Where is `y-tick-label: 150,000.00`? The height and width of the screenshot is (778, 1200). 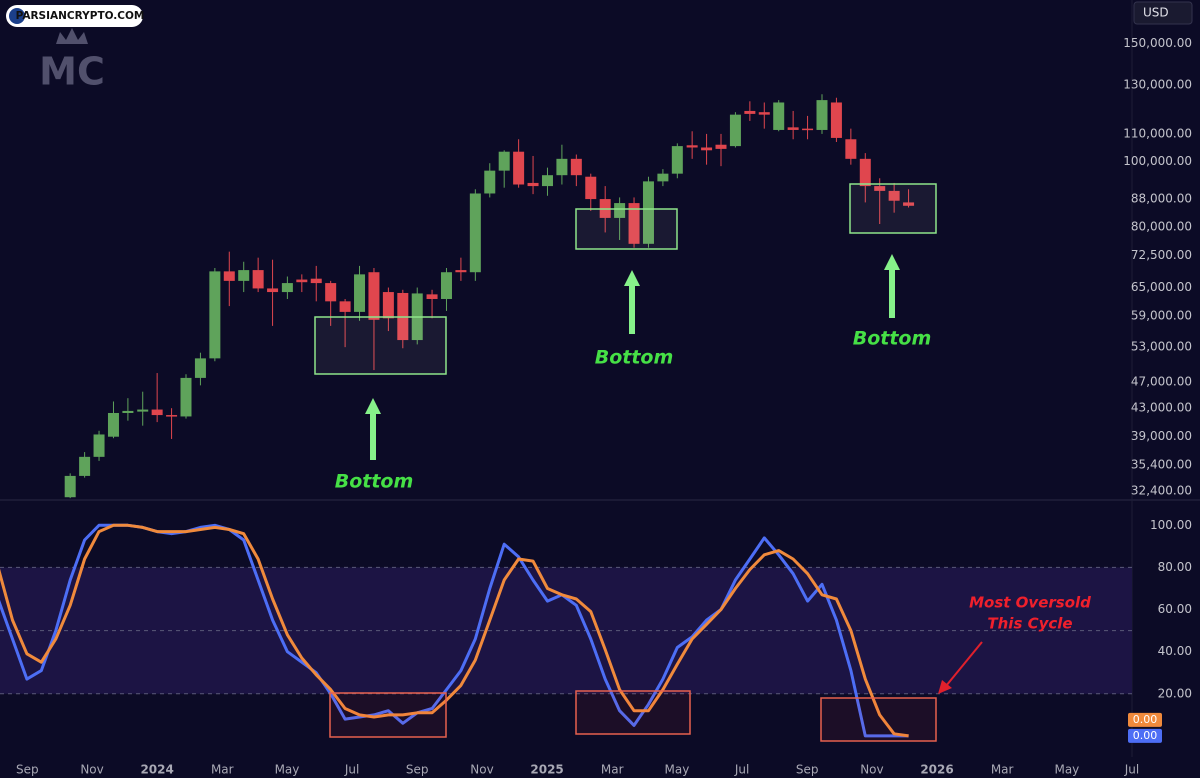 y-tick-label: 150,000.00 is located at coordinates (1157, 43).